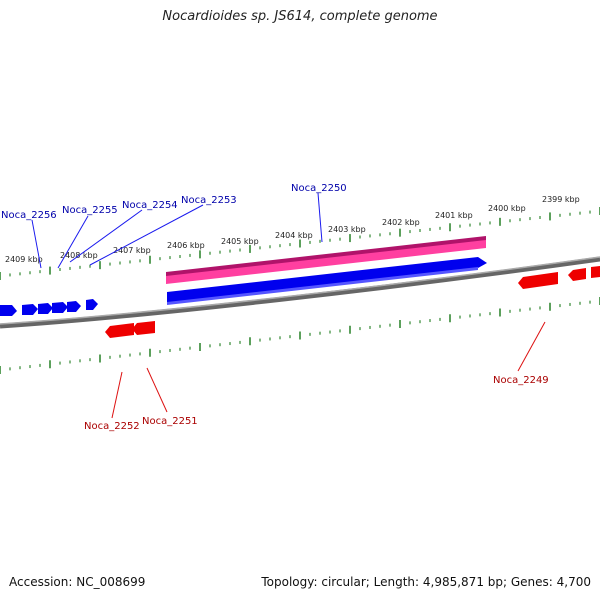  Describe the element at coordinates (170, 421) in the screenshot. I see `gene-label-noca-2251: Noca_2251` at that location.